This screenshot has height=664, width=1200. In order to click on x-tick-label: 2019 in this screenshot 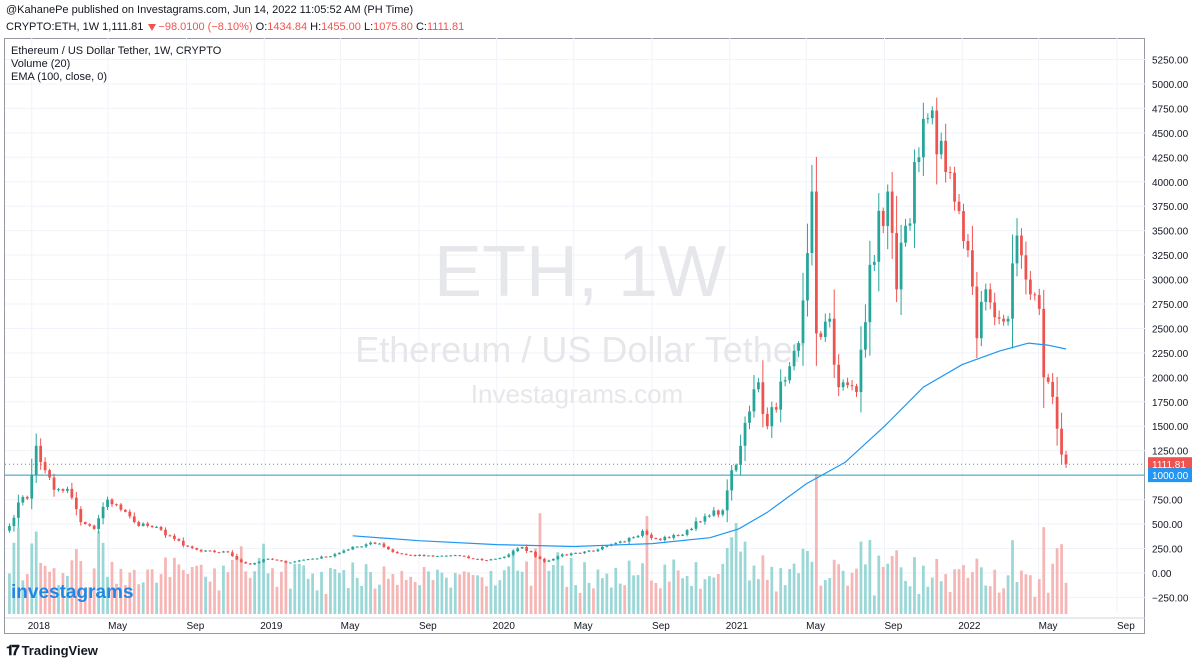, I will do `click(271, 626)`.